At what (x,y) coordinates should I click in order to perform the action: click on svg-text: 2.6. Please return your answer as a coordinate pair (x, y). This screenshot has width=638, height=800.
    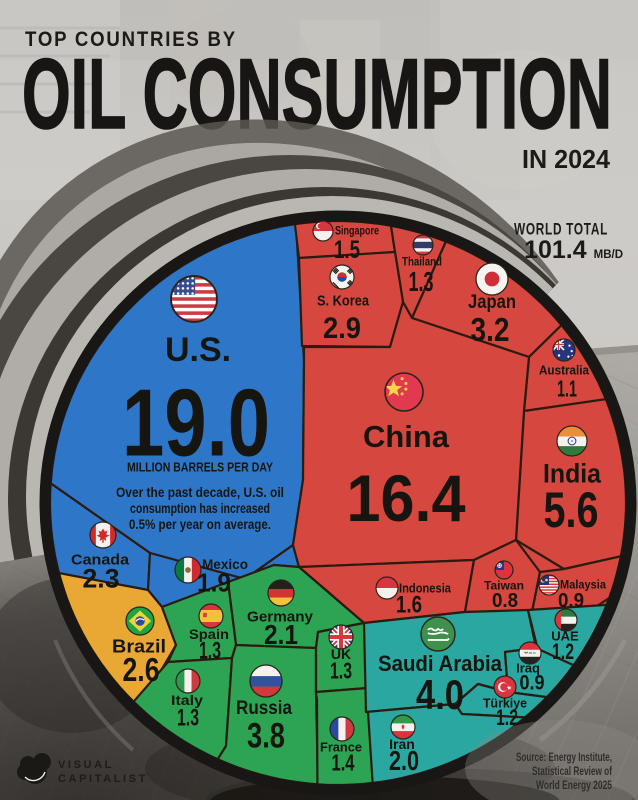
    Looking at the image, I should click on (141, 669).